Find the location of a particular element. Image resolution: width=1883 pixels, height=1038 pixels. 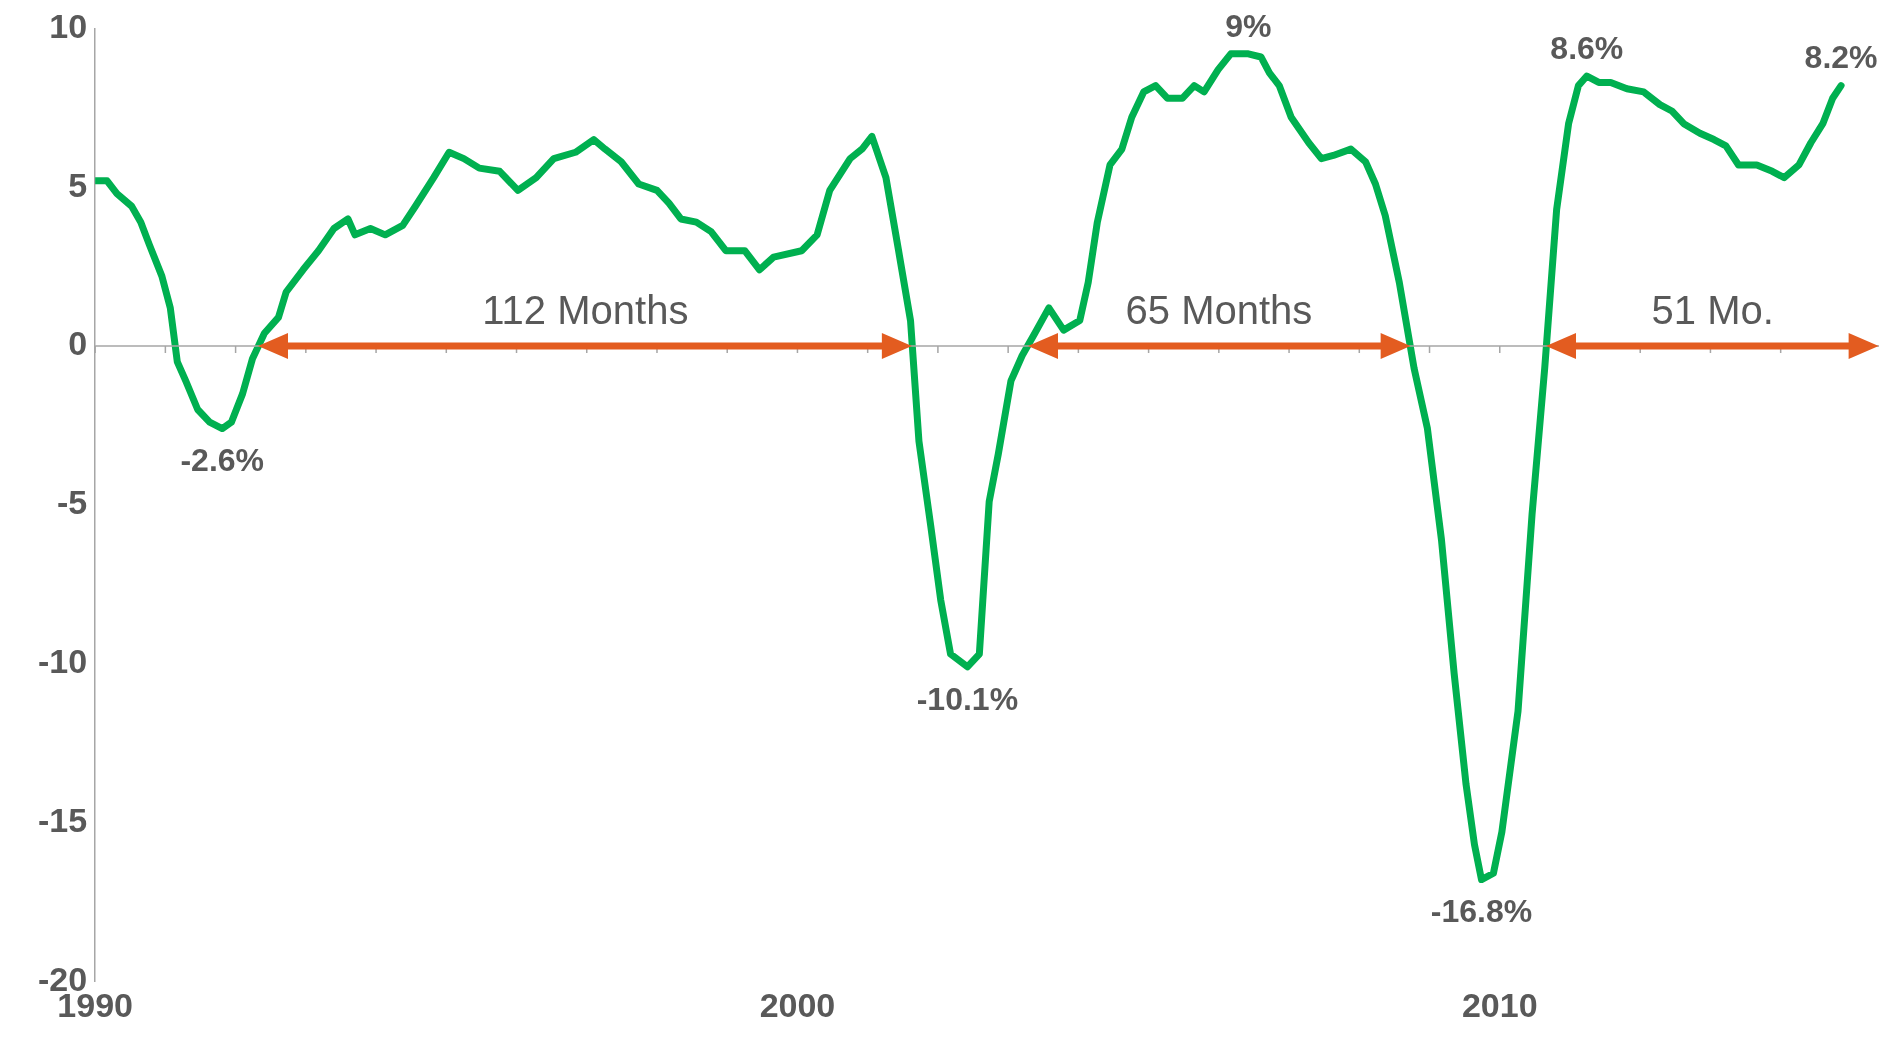

y-tick-label: 0 is located at coordinates (78, 343).